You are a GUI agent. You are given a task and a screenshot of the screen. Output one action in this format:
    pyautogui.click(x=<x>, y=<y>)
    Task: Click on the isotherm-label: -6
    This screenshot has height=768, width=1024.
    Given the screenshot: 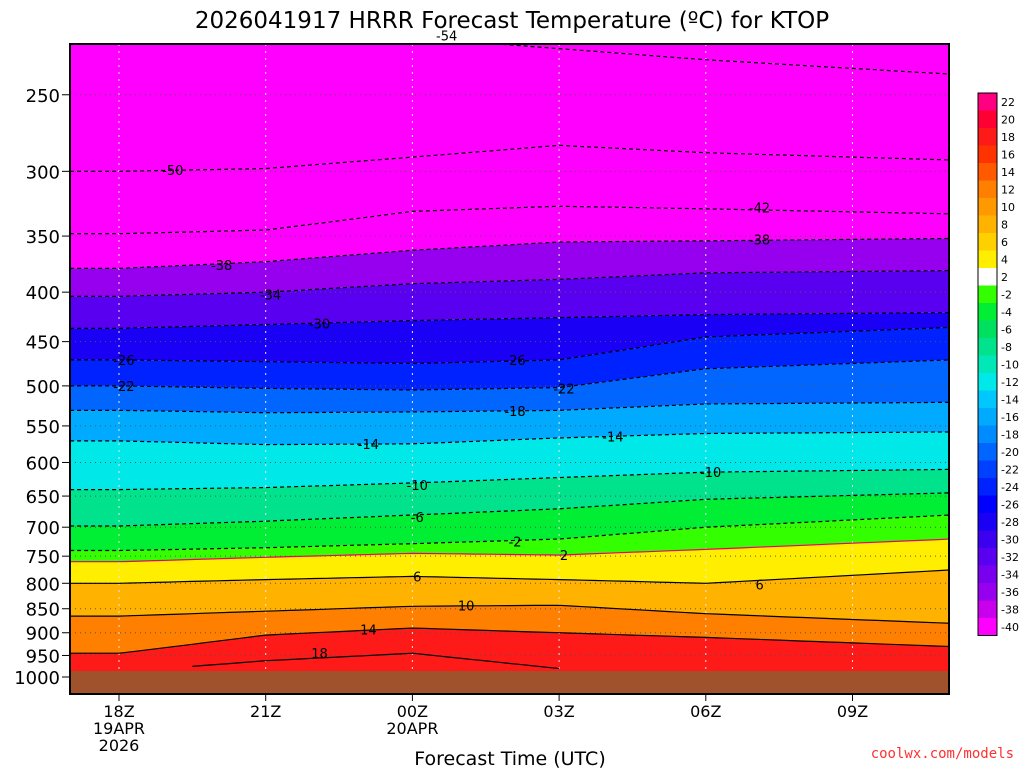 What is the action you would take?
    pyautogui.click(x=417, y=518)
    